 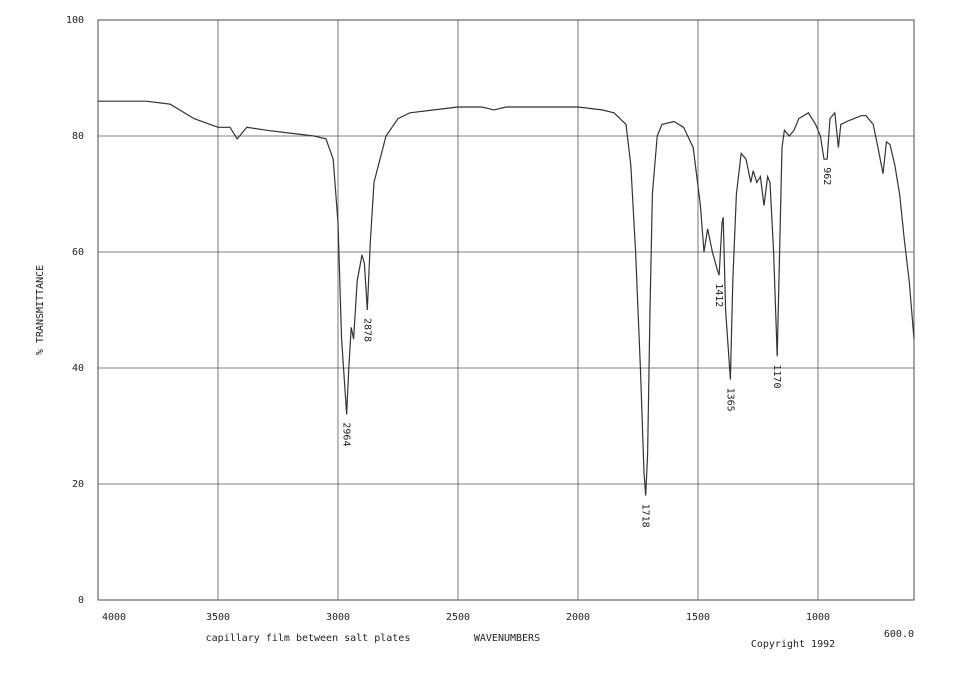 What do you see at coordinates (366, 330) in the screenshot?
I see `peak-label: 2878` at bounding box center [366, 330].